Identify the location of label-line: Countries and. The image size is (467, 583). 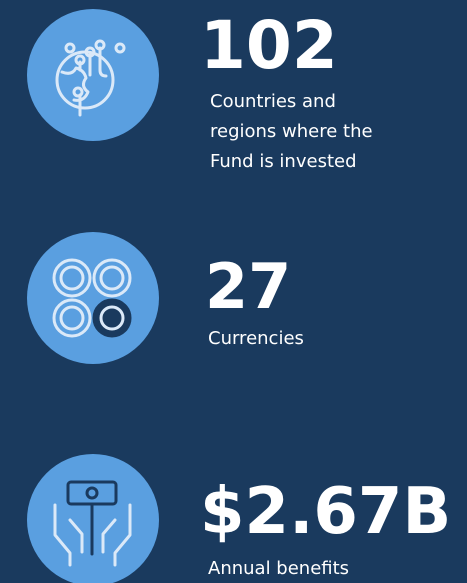
(273, 101).